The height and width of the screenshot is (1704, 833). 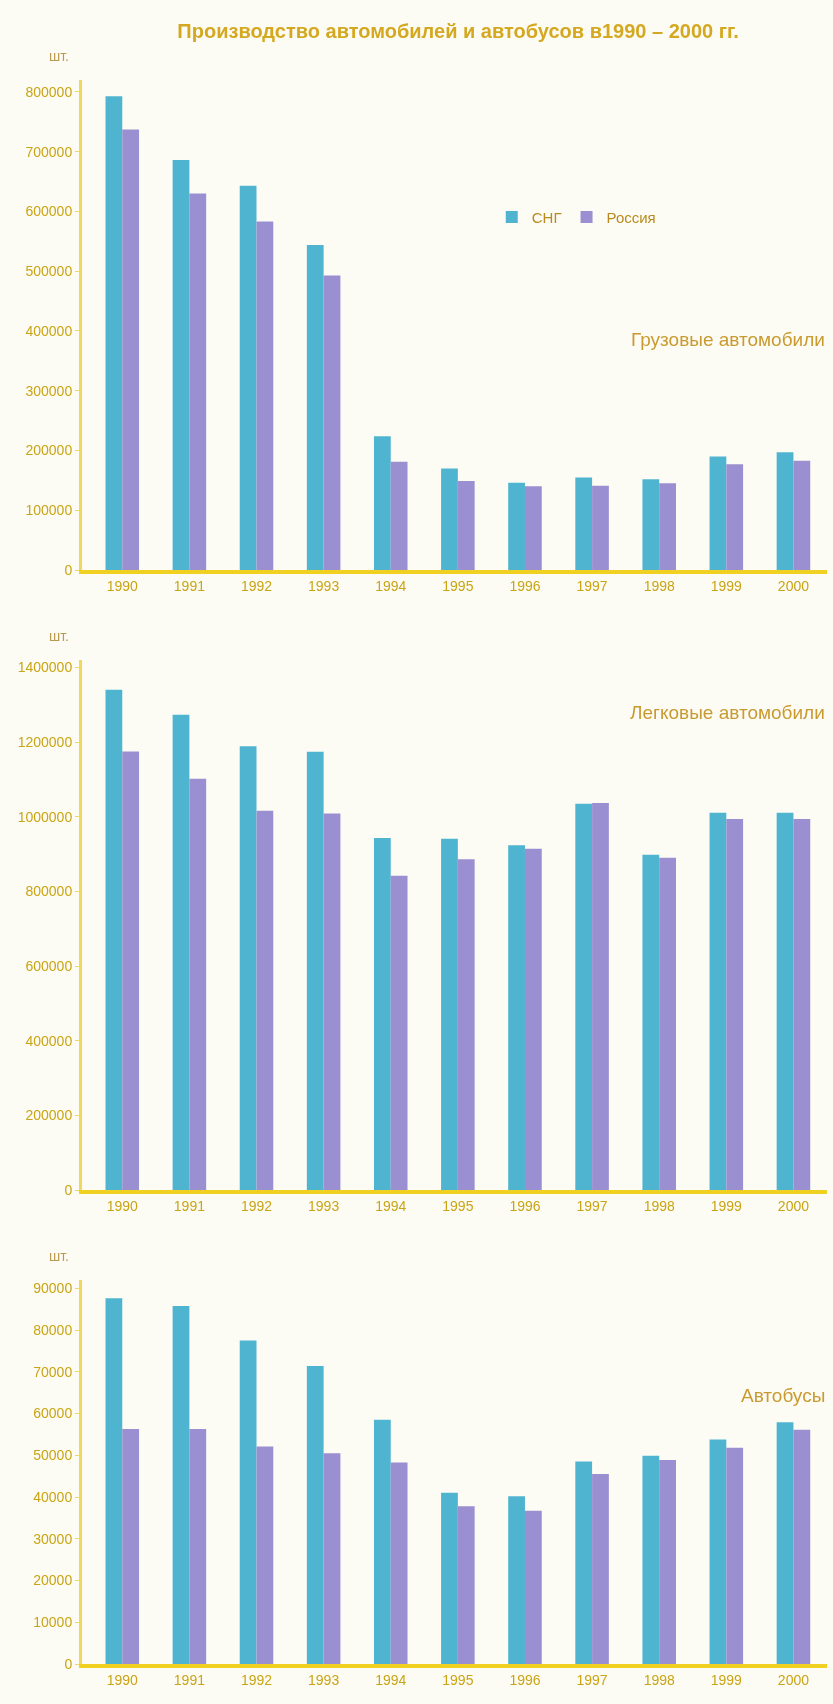 I want to click on y-tick-label: 700000, so click(x=49, y=151).